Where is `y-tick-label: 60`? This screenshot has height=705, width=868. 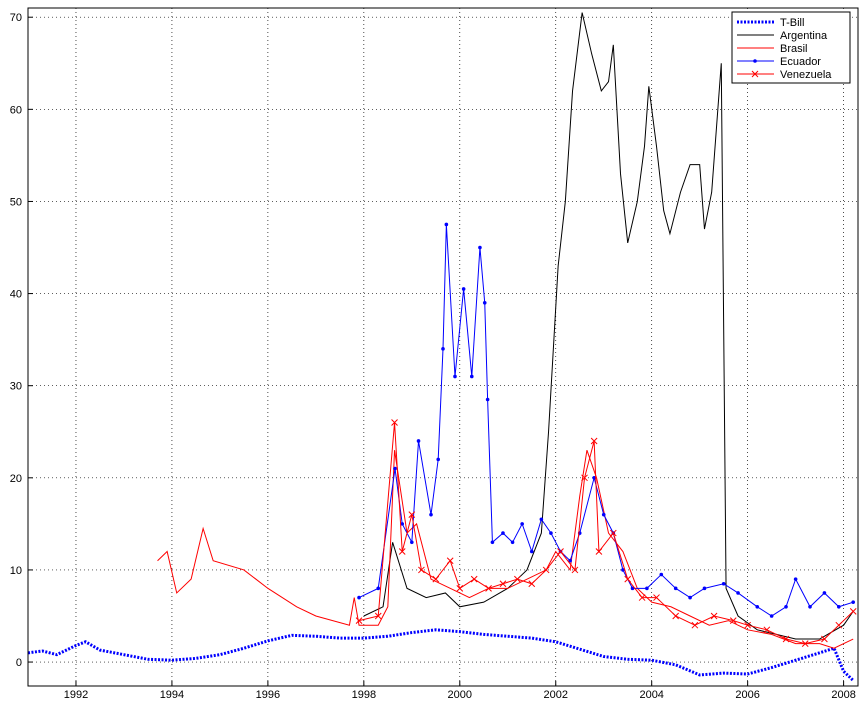 y-tick-label: 60 is located at coordinates (16, 110).